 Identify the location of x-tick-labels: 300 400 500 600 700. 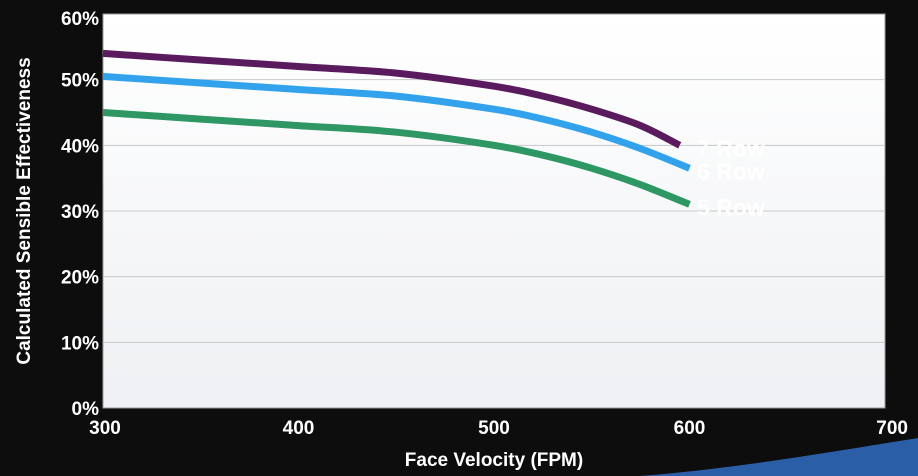
(498, 428).